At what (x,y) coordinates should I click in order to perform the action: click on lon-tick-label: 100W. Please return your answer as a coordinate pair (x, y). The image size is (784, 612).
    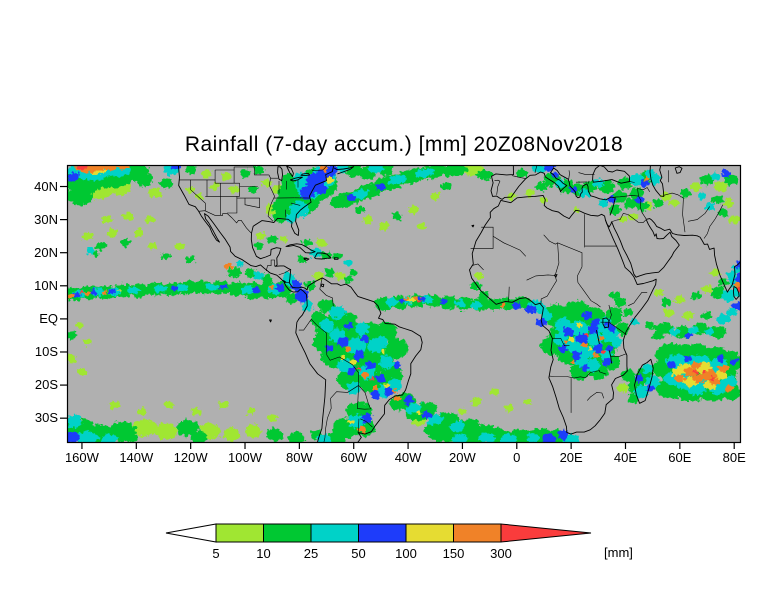
    Looking at the image, I should click on (245, 457).